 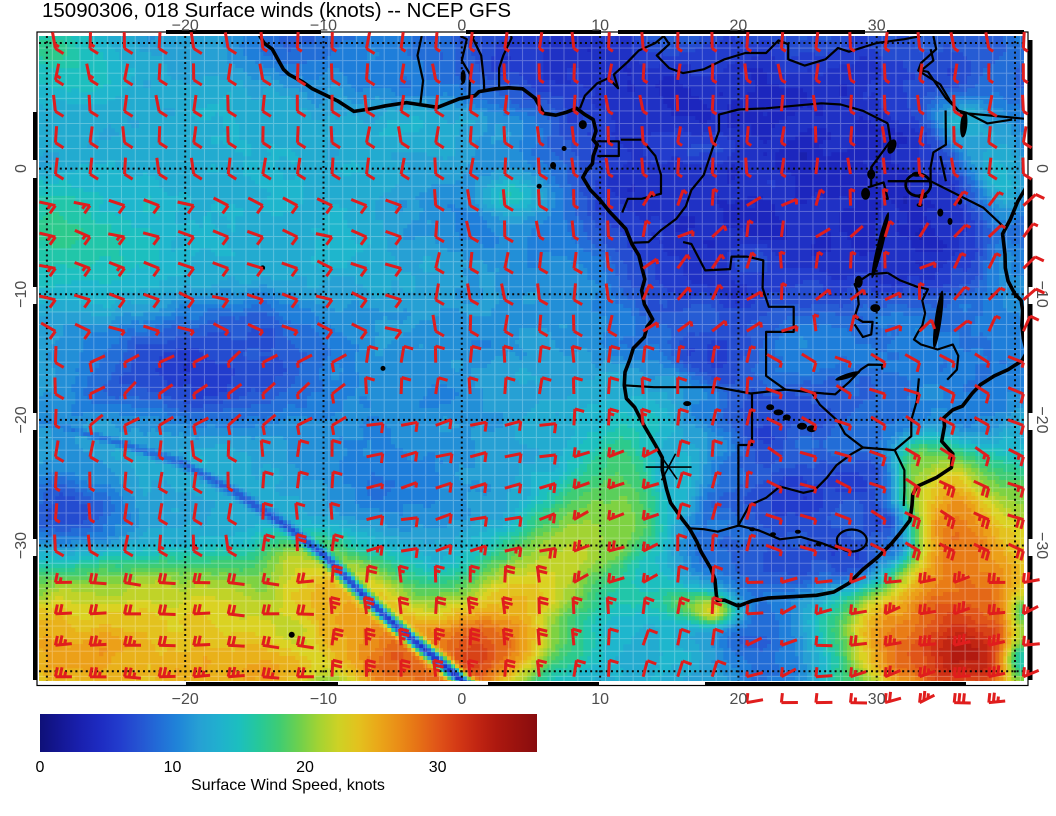 I want to click on svg-text: Surface Wind Speed, knots, so click(x=288, y=785).